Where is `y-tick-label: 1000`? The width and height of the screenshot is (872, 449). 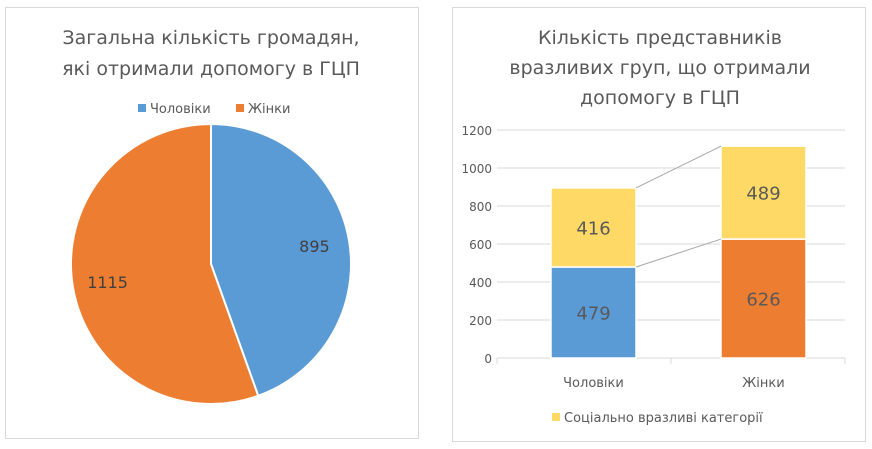 y-tick-label: 1000 is located at coordinates (476, 169).